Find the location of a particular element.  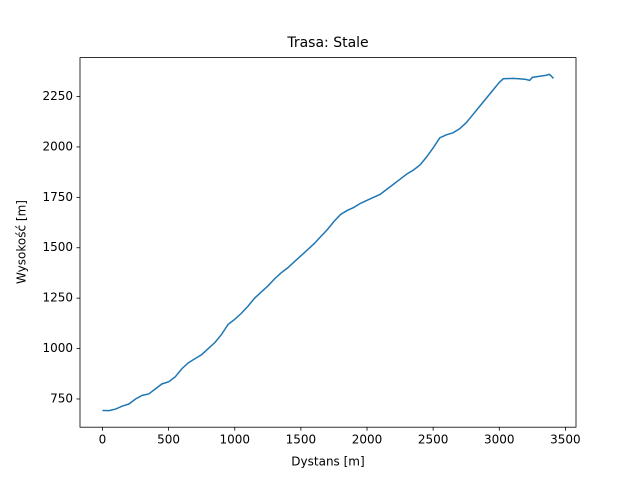

x-tick-label: 2000 is located at coordinates (367, 440).